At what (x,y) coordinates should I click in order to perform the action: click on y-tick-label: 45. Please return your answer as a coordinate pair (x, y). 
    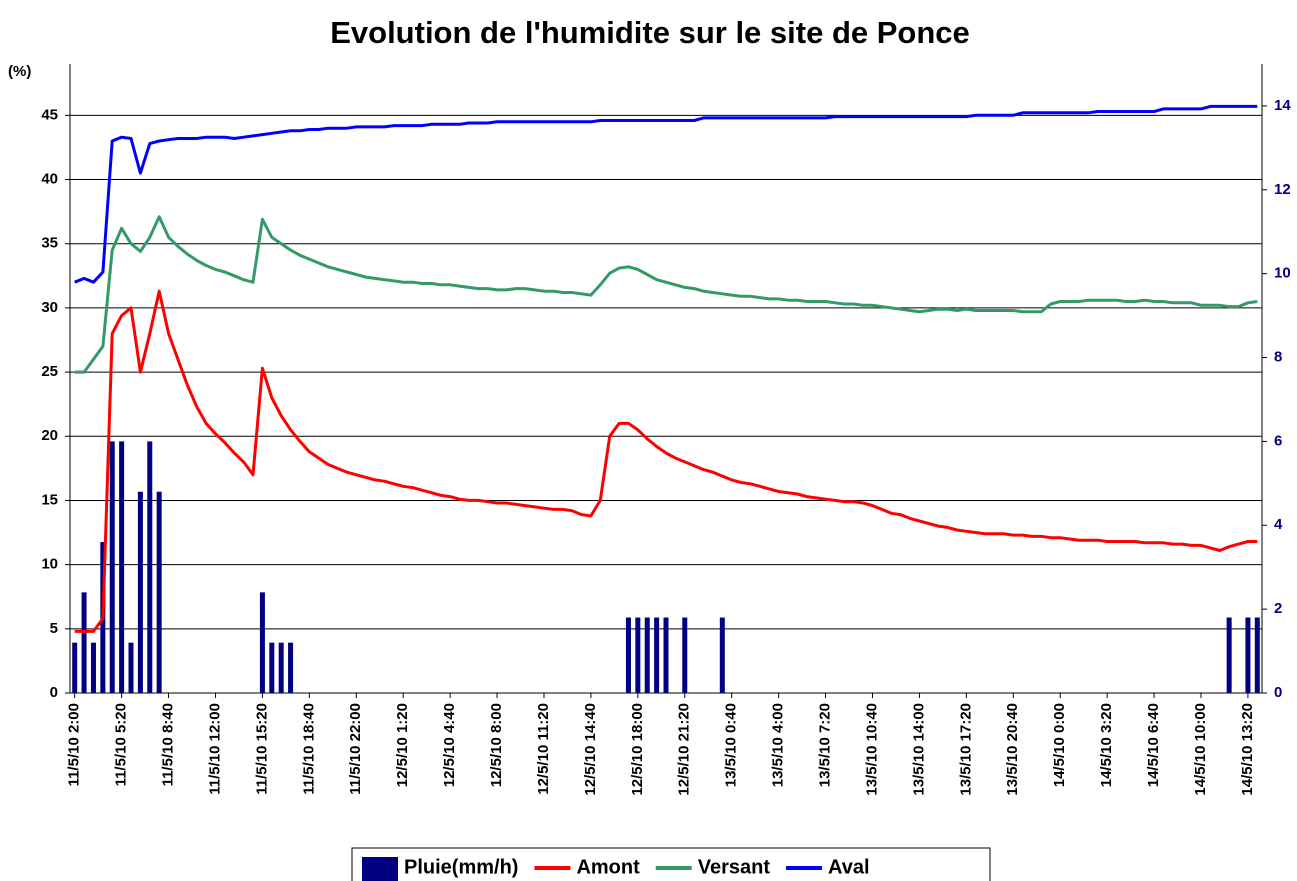
    Looking at the image, I should click on (49, 114).